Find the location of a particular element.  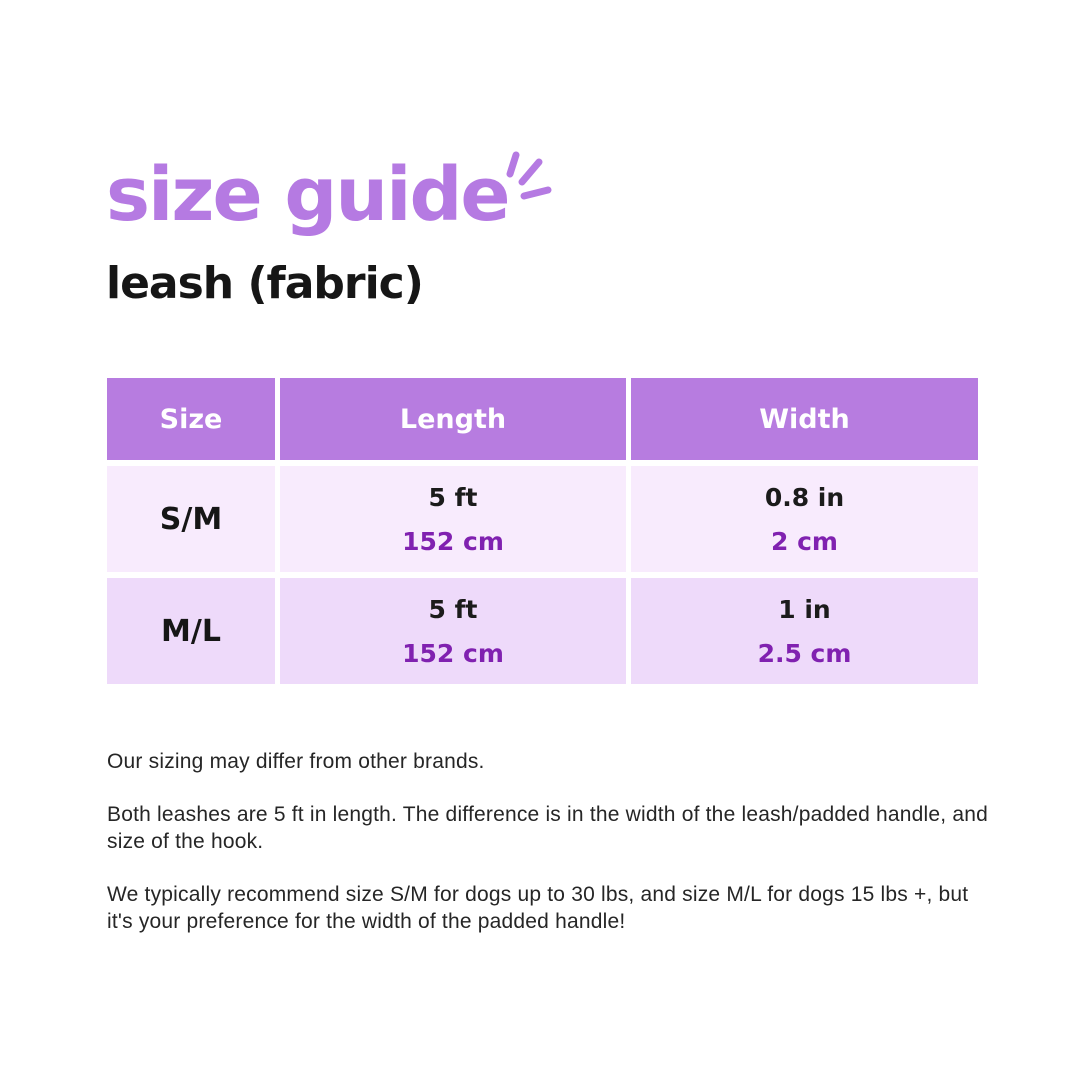

table-row-ml-size-cell: M/L is located at coordinates (191, 631).